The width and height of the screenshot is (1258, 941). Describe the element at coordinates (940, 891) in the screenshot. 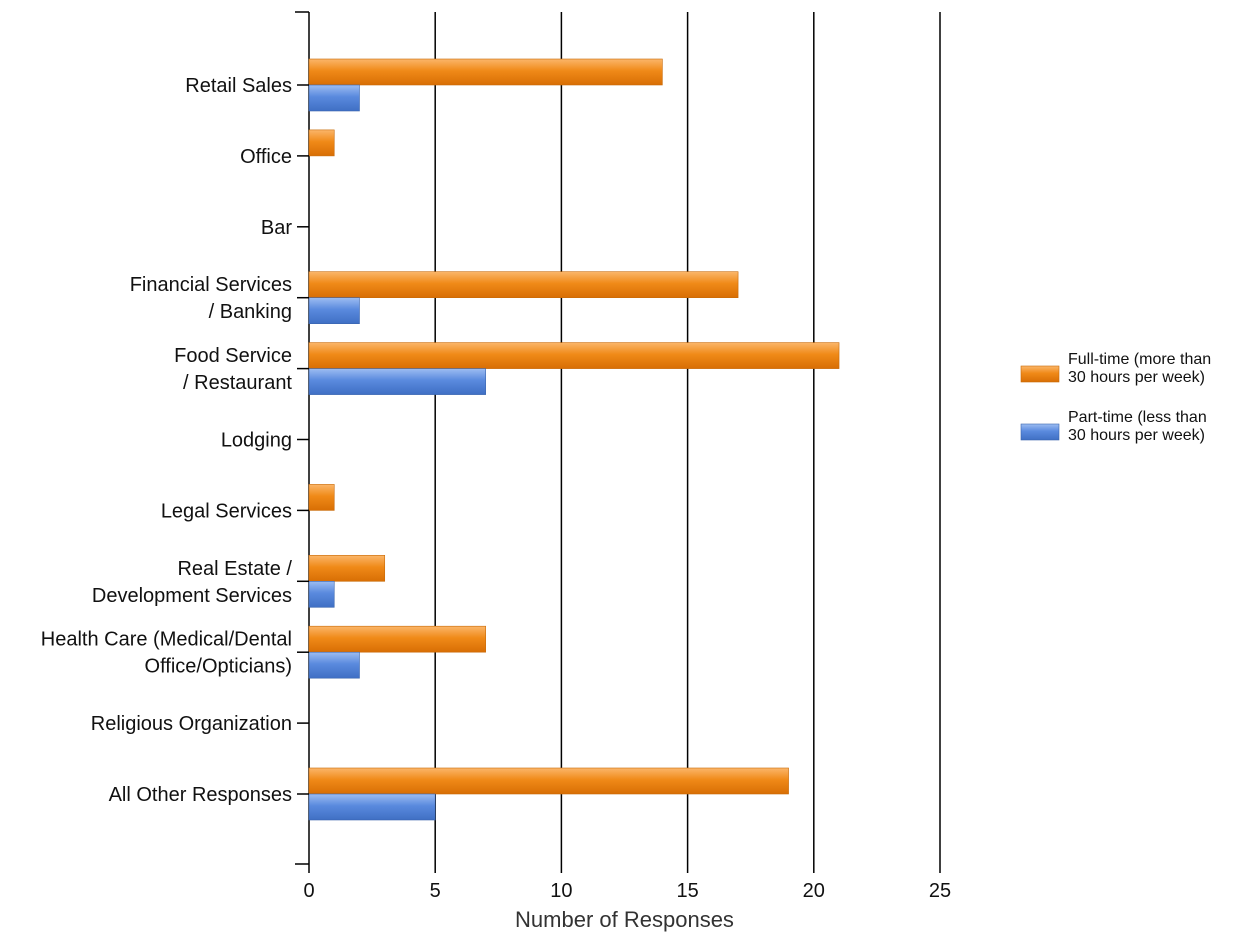

I see `x-tick-label: 25` at that location.